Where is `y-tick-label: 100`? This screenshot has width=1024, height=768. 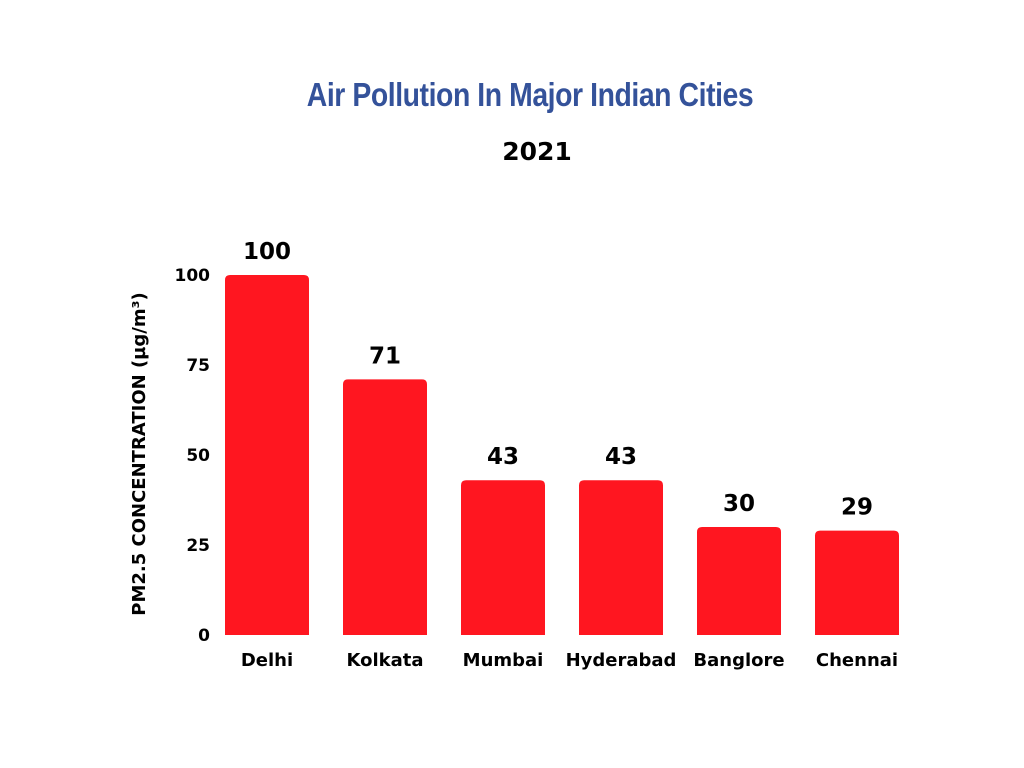 y-tick-label: 100 is located at coordinates (193, 276).